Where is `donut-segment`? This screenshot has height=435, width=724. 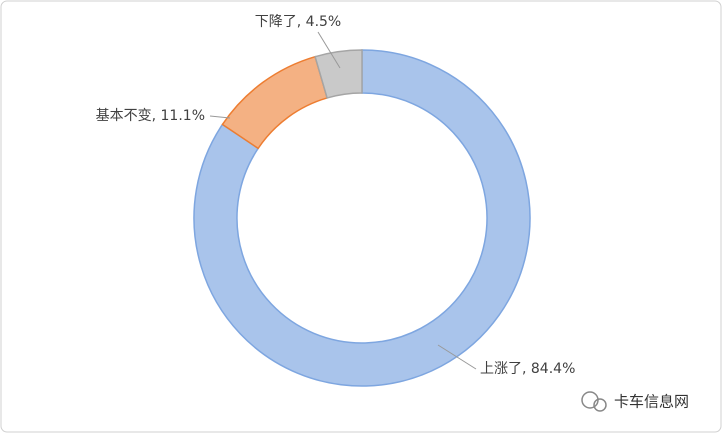 donut-segment is located at coordinates (338, 74).